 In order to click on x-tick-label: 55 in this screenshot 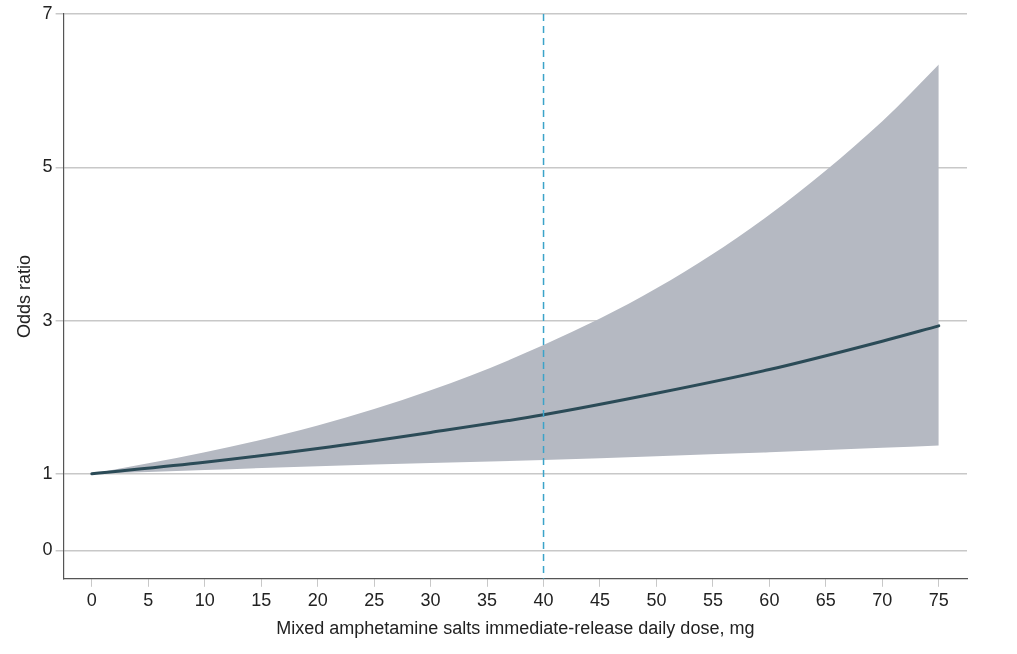, I will do `click(712, 599)`.